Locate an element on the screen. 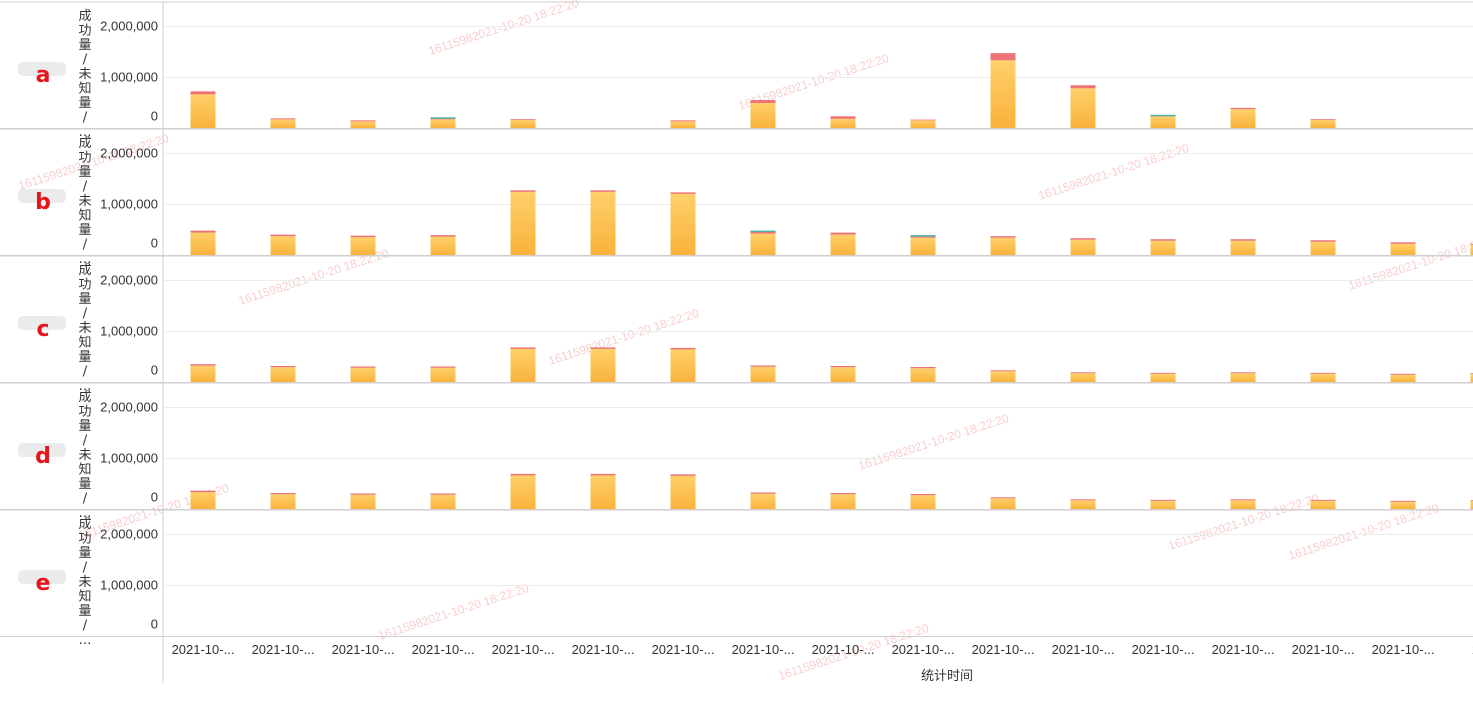 The width and height of the screenshot is (1473, 702). row-label-e: e is located at coordinates (43, 583).